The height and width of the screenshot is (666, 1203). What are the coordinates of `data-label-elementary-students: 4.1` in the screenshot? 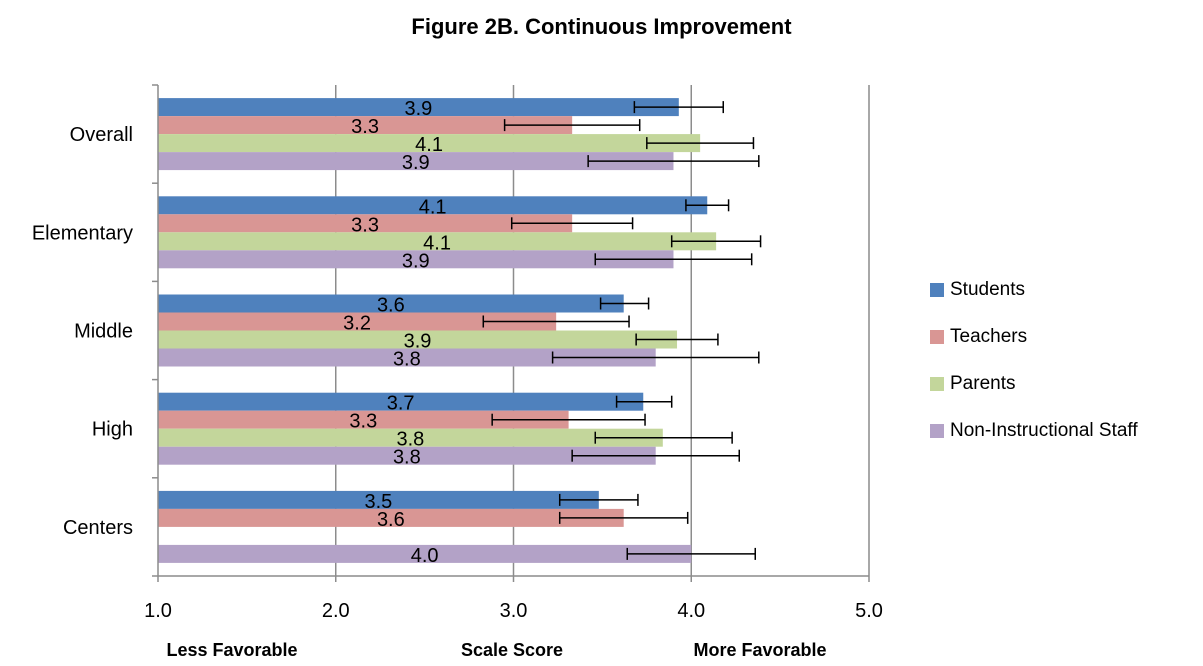 It's located at (433, 207).